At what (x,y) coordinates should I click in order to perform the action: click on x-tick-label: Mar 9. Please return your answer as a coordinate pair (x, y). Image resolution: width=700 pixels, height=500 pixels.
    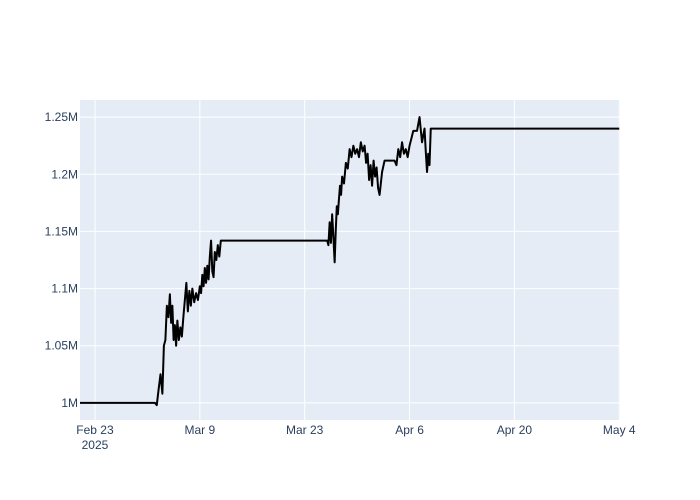
    Looking at the image, I should click on (199, 430).